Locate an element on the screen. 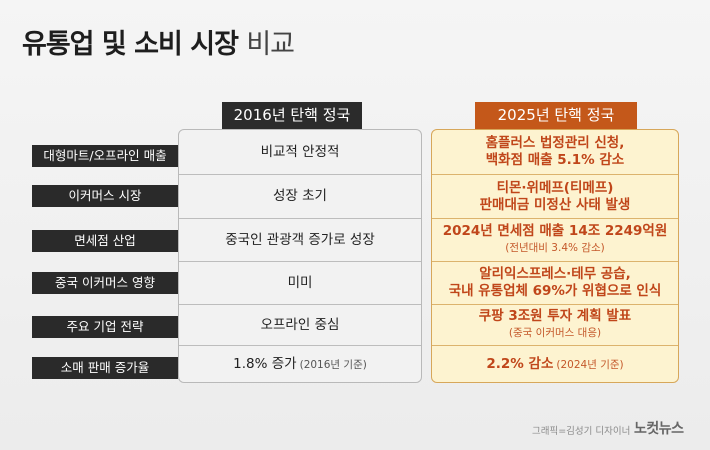  cell-2016-china-ecommerce: 미미 is located at coordinates (300, 283).